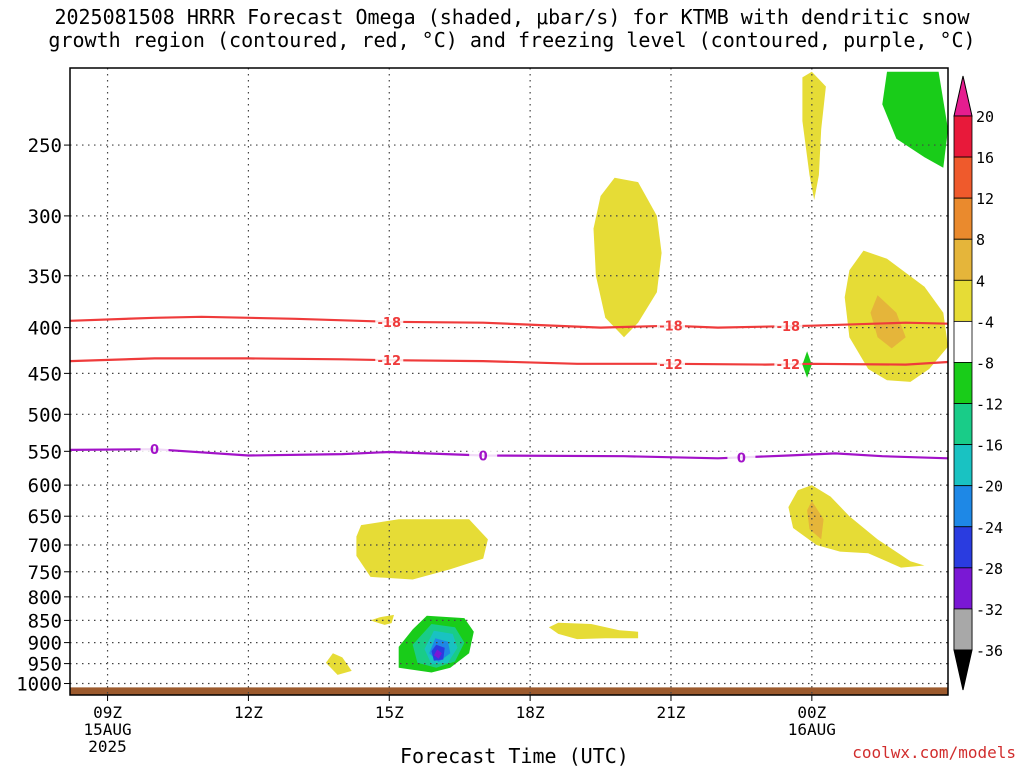  I want to click on colorbar-label: 8, so click(980, 240).